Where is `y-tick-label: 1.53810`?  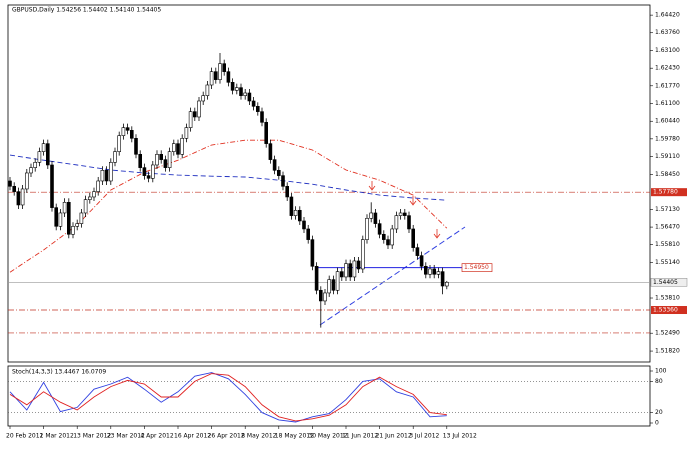 y-tick-label: 1.53810 is located at coordinates (667, 298).